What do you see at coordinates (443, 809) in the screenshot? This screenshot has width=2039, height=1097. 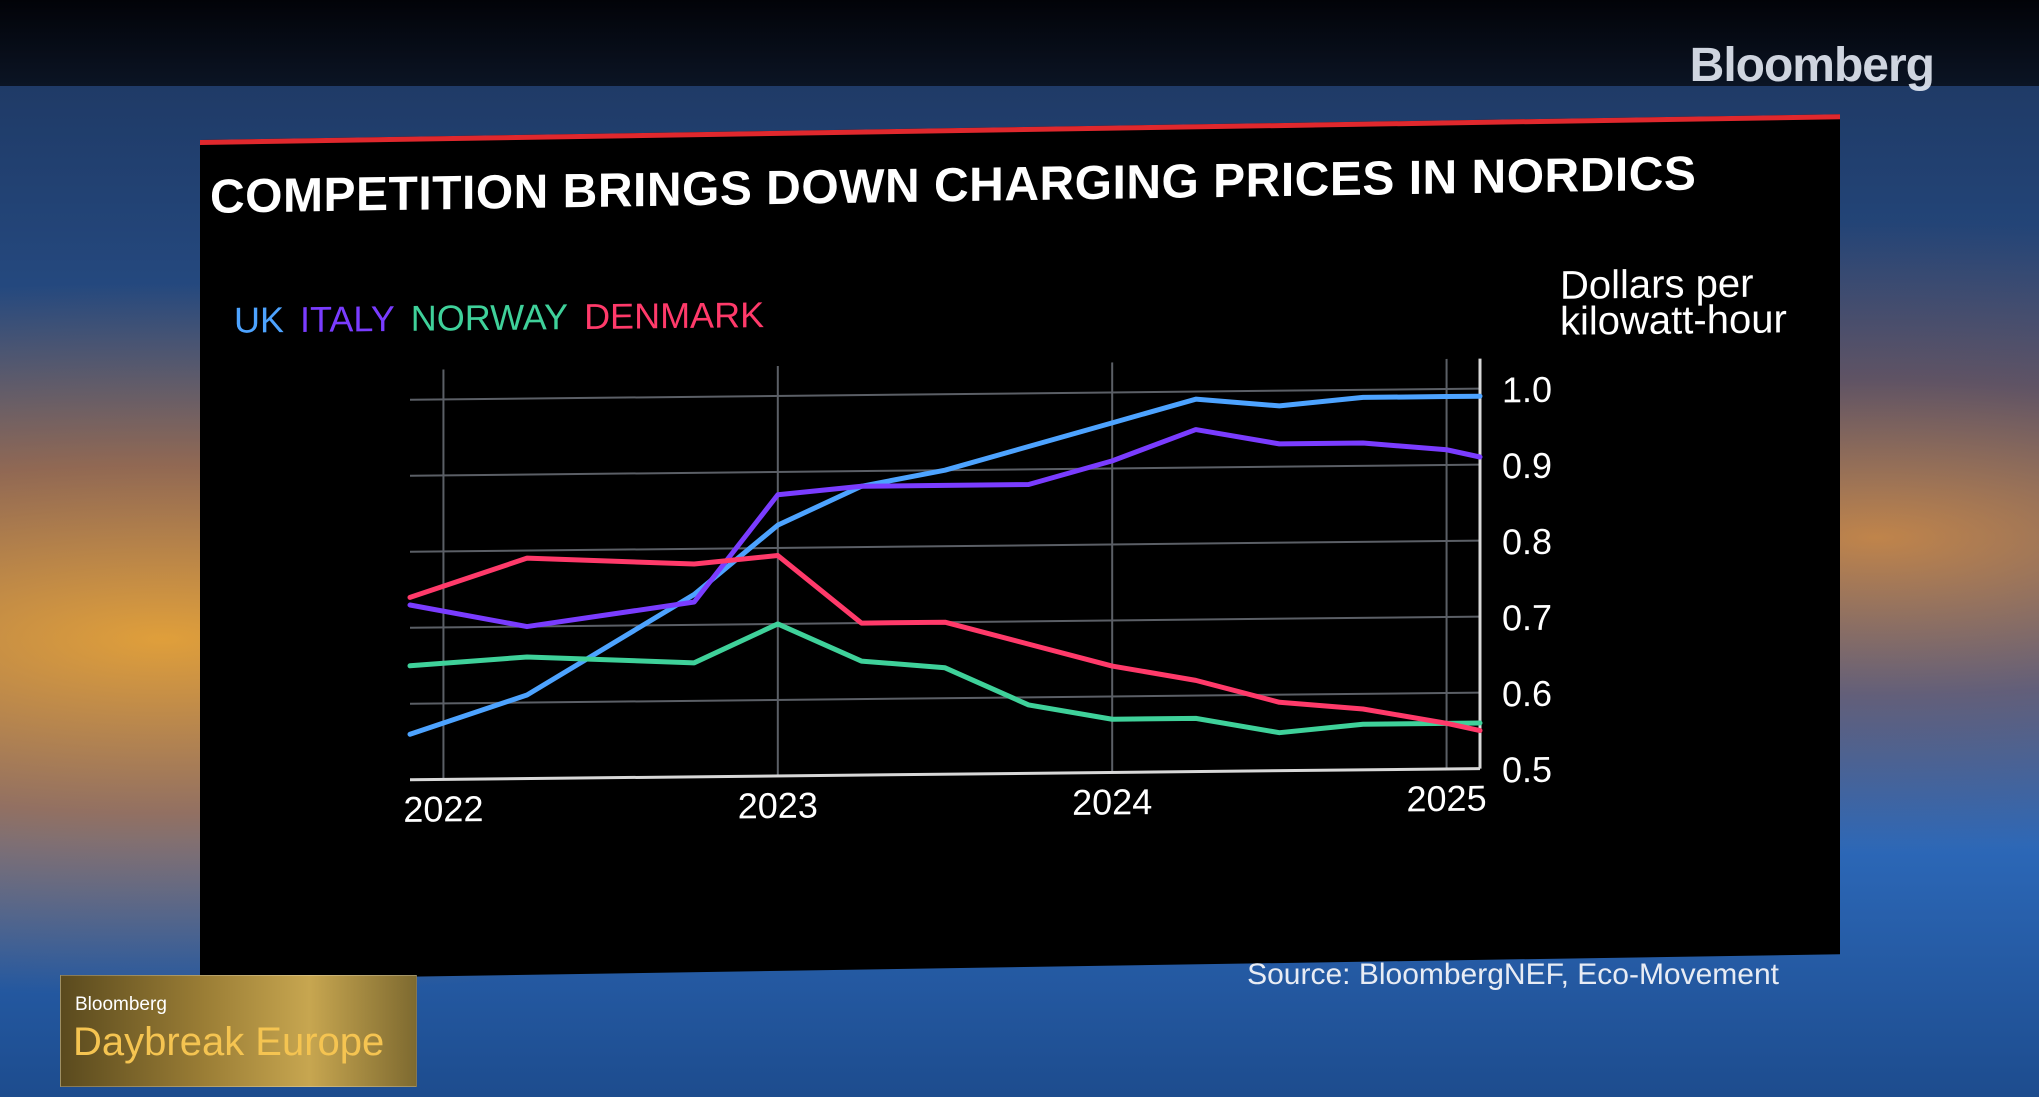 I see `x-tick-label: 2022` at bounding box center [443, 809].